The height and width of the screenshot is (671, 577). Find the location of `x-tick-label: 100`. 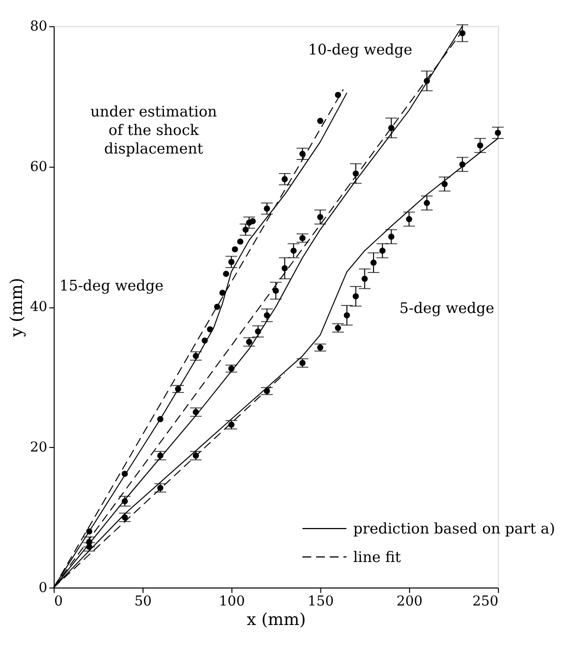

x-tick-label: 100 is located at coordinates (231, 602).